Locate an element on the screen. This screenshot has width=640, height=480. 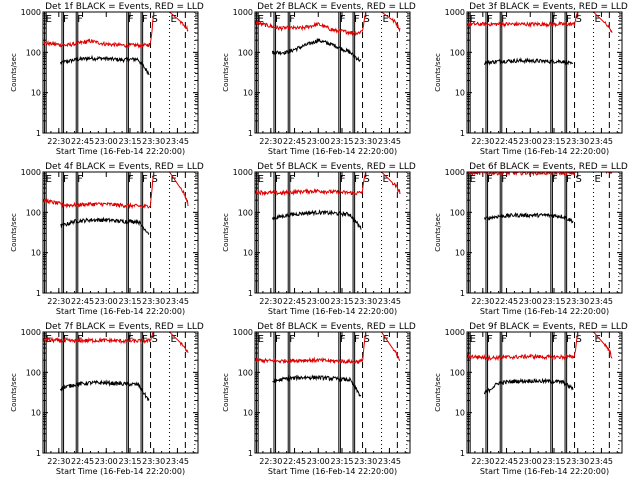
panel-title: Det 5f BLACK = Events, RED = LLD is located at coordinates (336, 167).